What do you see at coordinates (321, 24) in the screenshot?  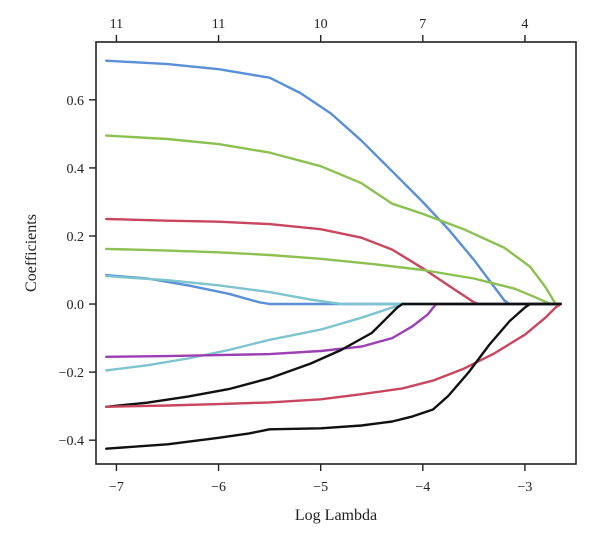 I see `top-tick-label: 10` at bounding box center [321, 24].